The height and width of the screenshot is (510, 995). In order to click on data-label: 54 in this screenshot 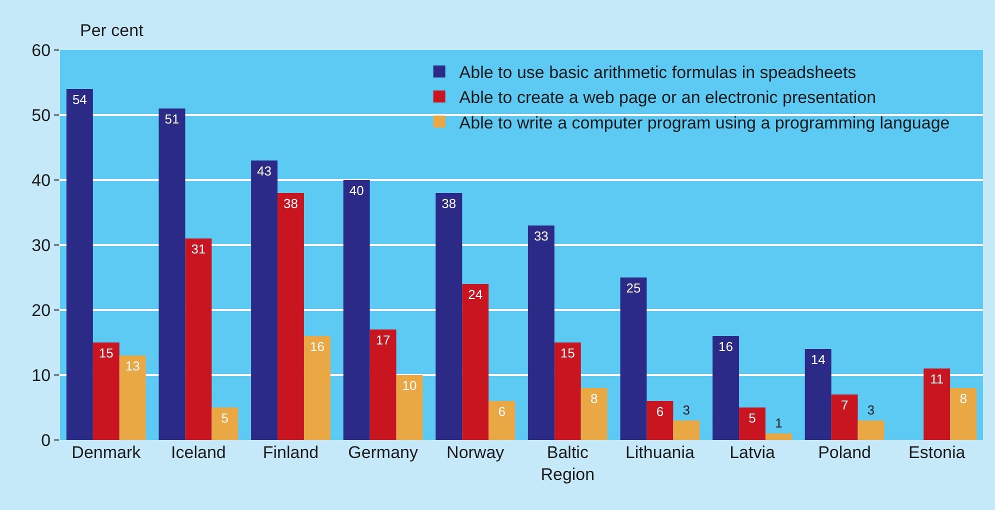, I will do `click(79, 99)`.